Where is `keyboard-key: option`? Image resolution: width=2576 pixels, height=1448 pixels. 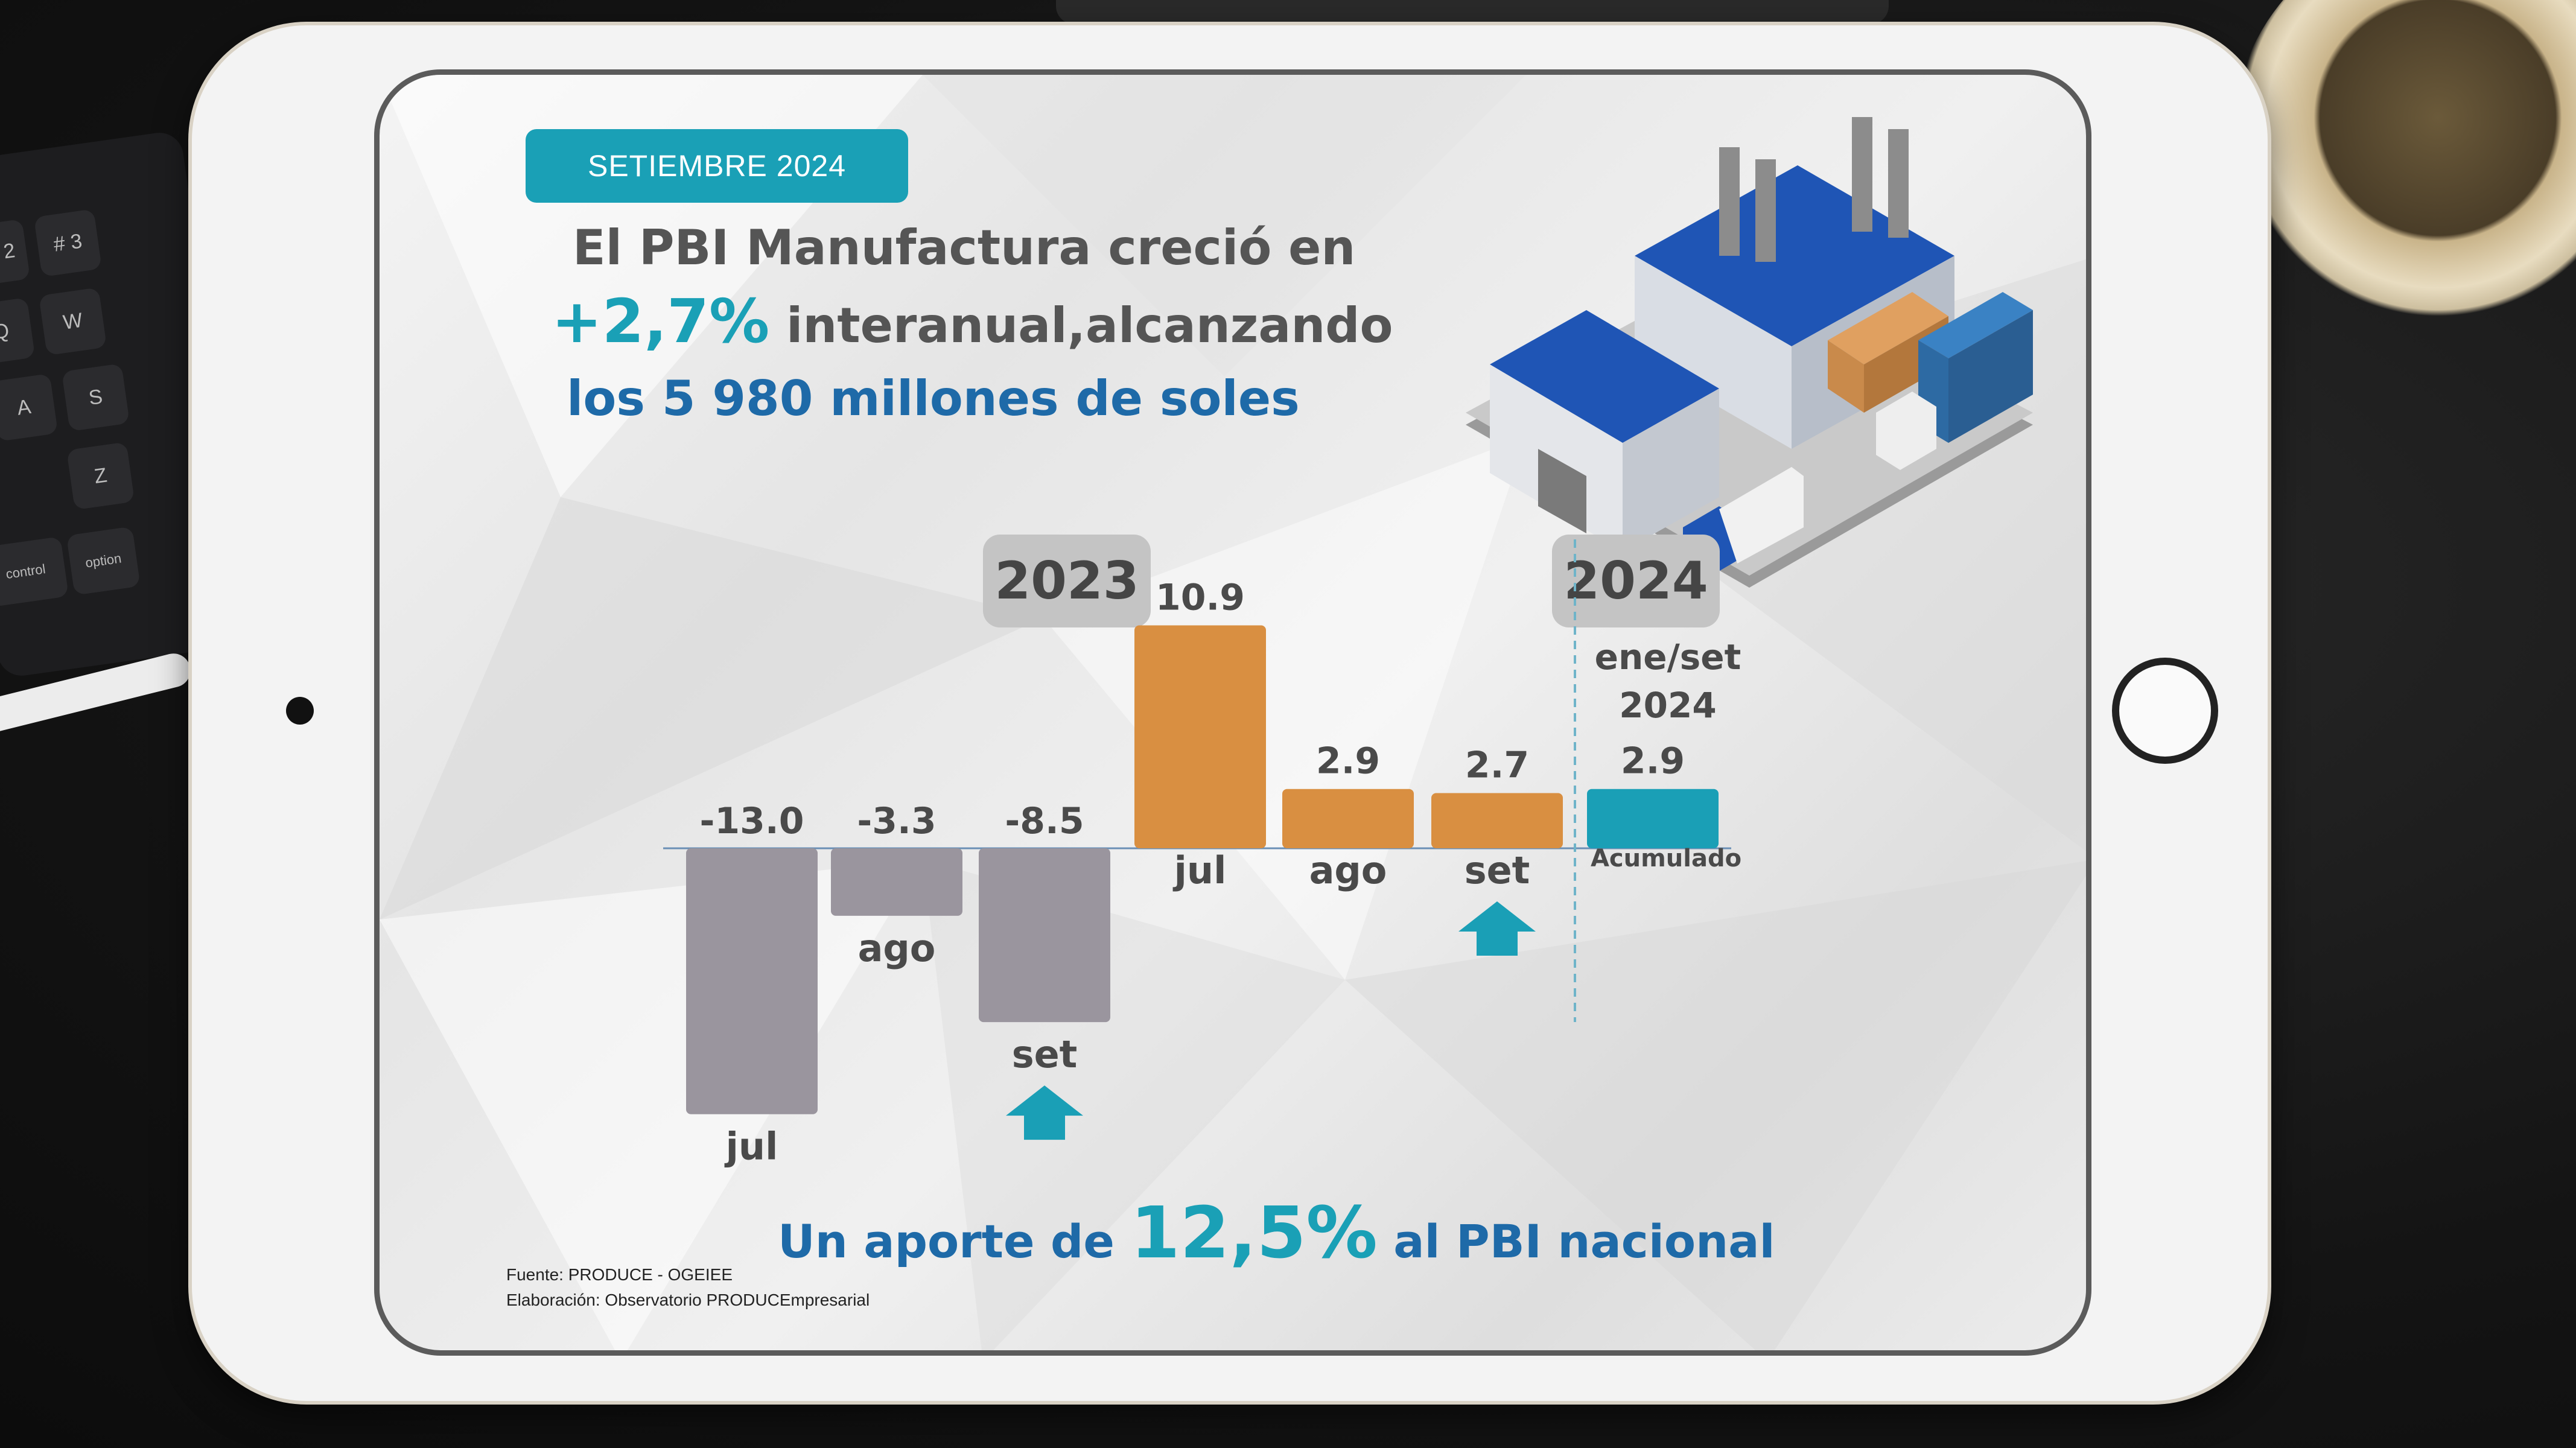
keyboard-key: option is located at coordinates (104, 561).